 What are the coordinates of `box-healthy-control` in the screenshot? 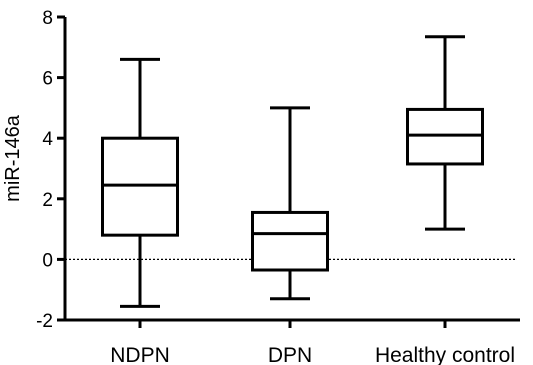 It's located at (445, 133).